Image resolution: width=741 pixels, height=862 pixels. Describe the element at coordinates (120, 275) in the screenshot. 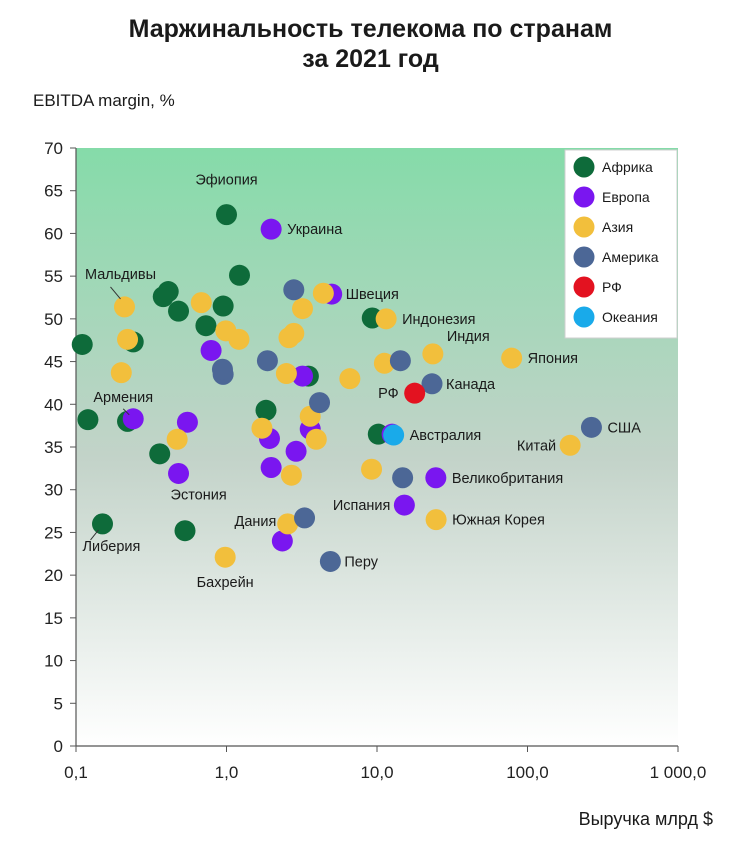

I see `point-label: Мальдивы` at that location.